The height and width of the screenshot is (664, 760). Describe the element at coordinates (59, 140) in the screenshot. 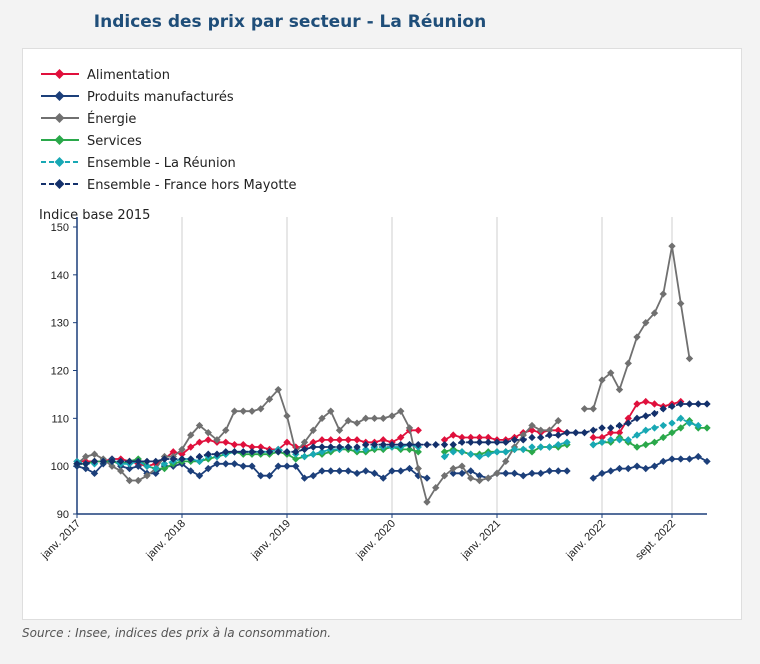

I see `legend-swatch-marker` at that location.